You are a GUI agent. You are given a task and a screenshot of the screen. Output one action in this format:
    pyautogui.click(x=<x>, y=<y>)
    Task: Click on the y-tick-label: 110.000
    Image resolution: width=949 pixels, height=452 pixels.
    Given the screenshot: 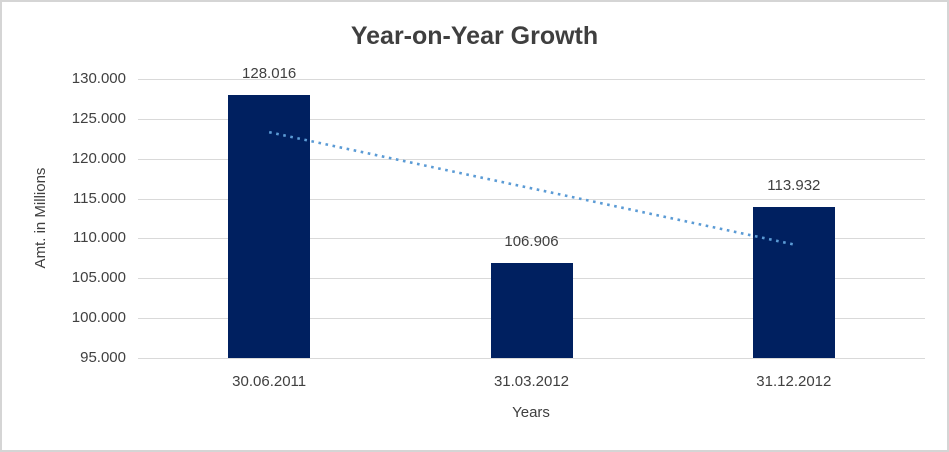 What is the action you would take?
    pyautogui.click(x=99, y=238)
    